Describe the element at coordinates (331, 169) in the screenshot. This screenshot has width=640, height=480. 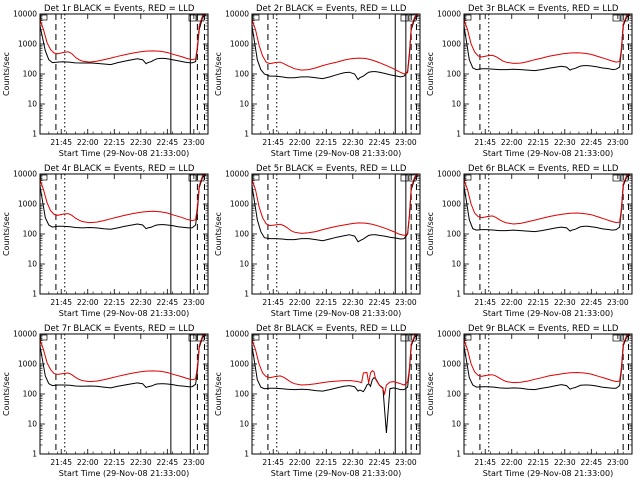
I see `panel-title: Det 5r BLACK = Events, RED = LLD` at that location.